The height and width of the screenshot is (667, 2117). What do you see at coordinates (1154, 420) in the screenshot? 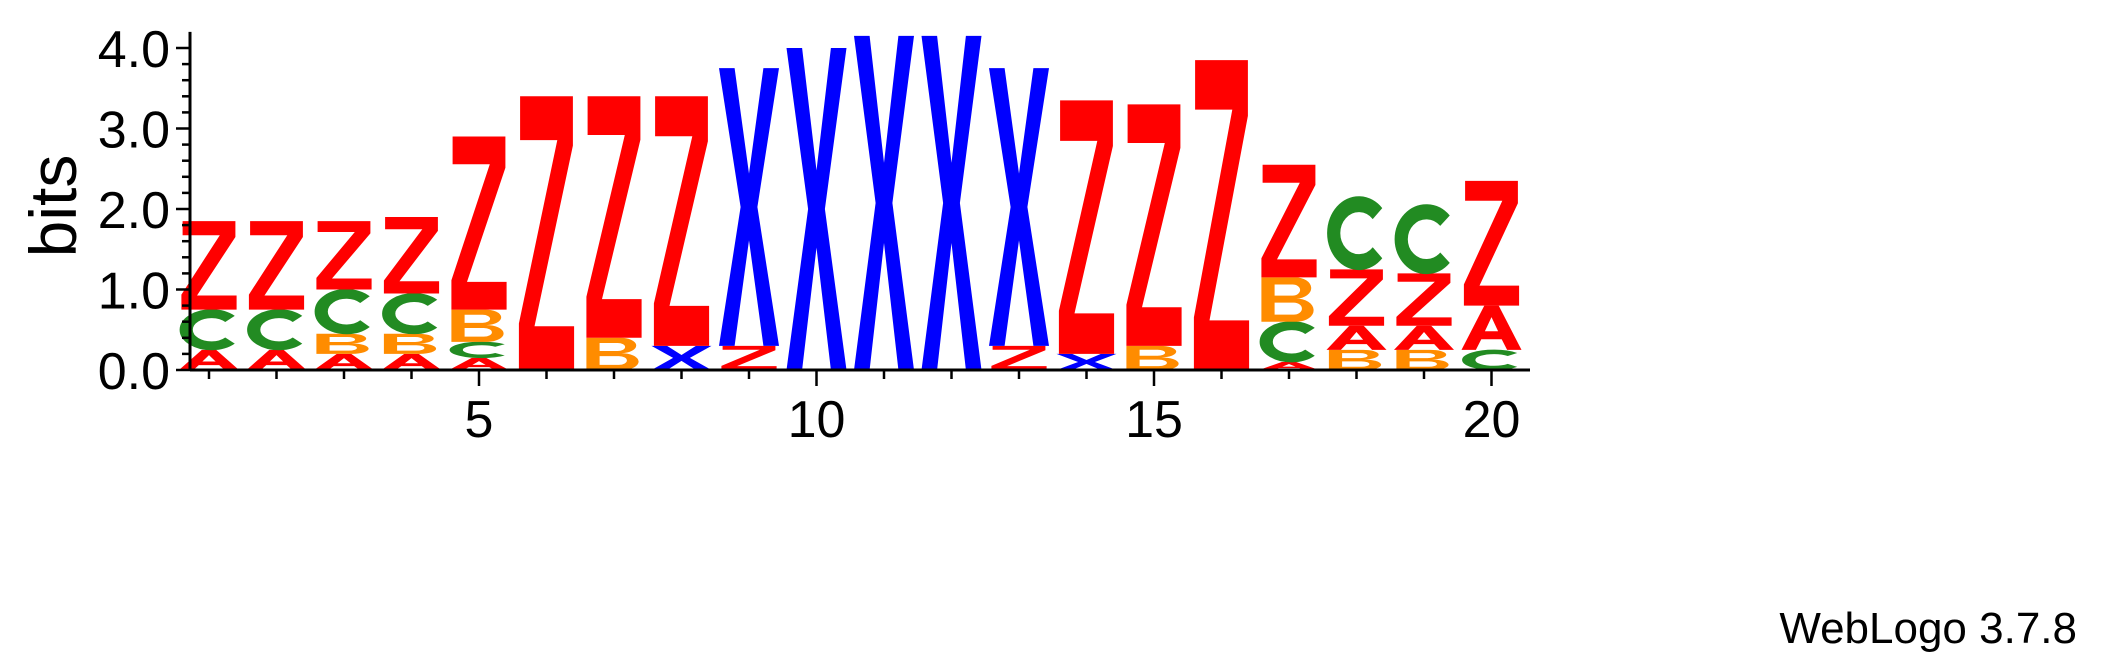
I see `x-tick-label: 15` at bounding box center [1154, 420].